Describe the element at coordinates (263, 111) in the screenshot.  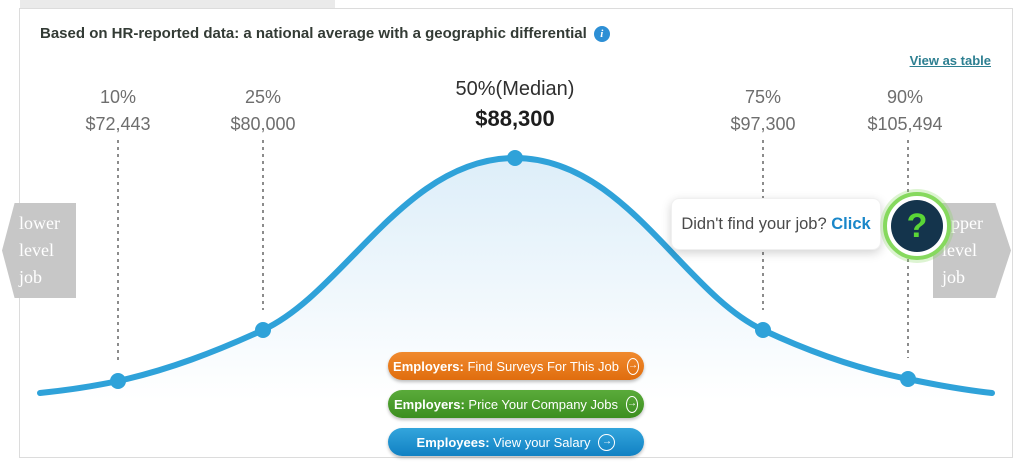
I see `percentile-label-25: 25% $80,000` at that location.